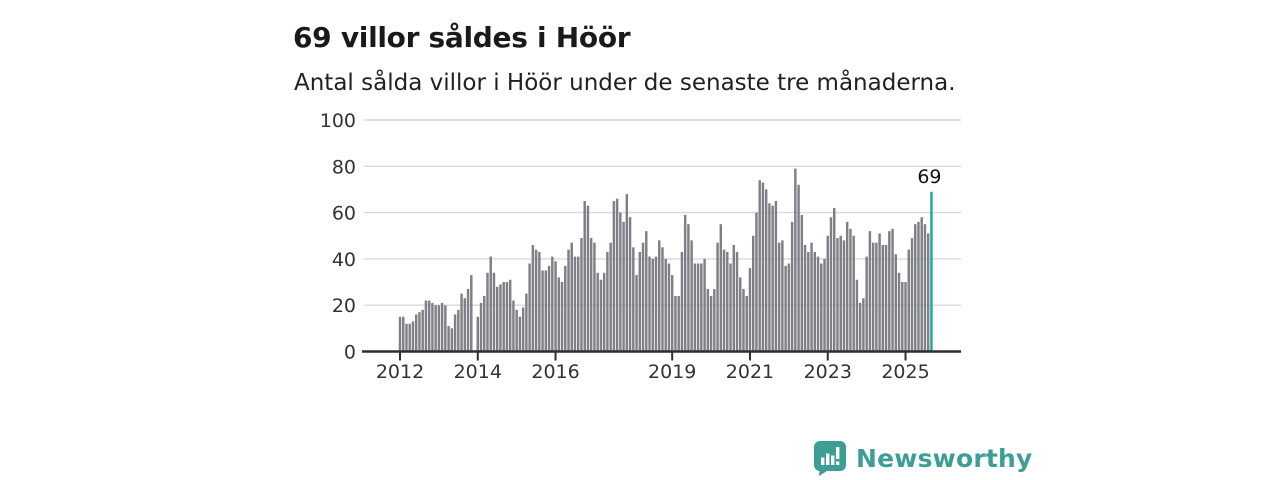 Image resolution: width=1280 pixels, height=480 pixels. I want to click on x-tick-label: 2021, so click(750, 372).